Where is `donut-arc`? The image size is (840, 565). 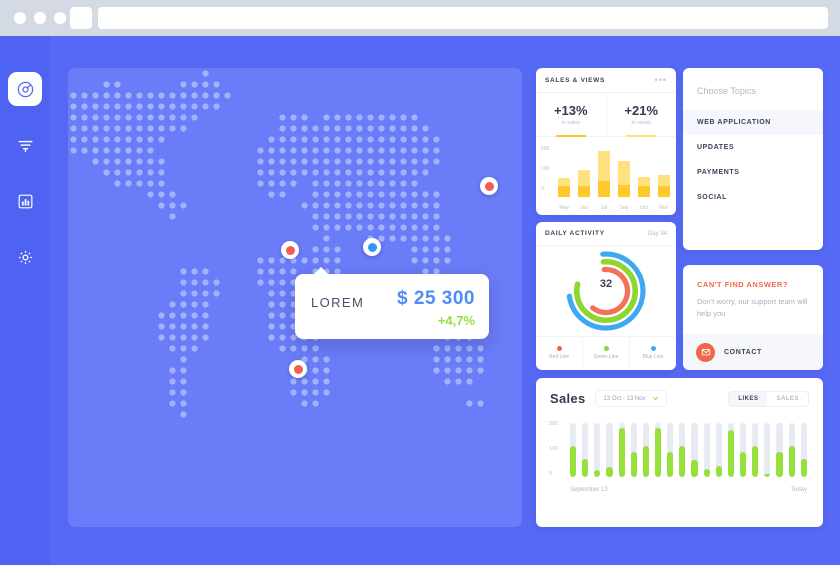 donut-arc is located at coordinates (606, 291).